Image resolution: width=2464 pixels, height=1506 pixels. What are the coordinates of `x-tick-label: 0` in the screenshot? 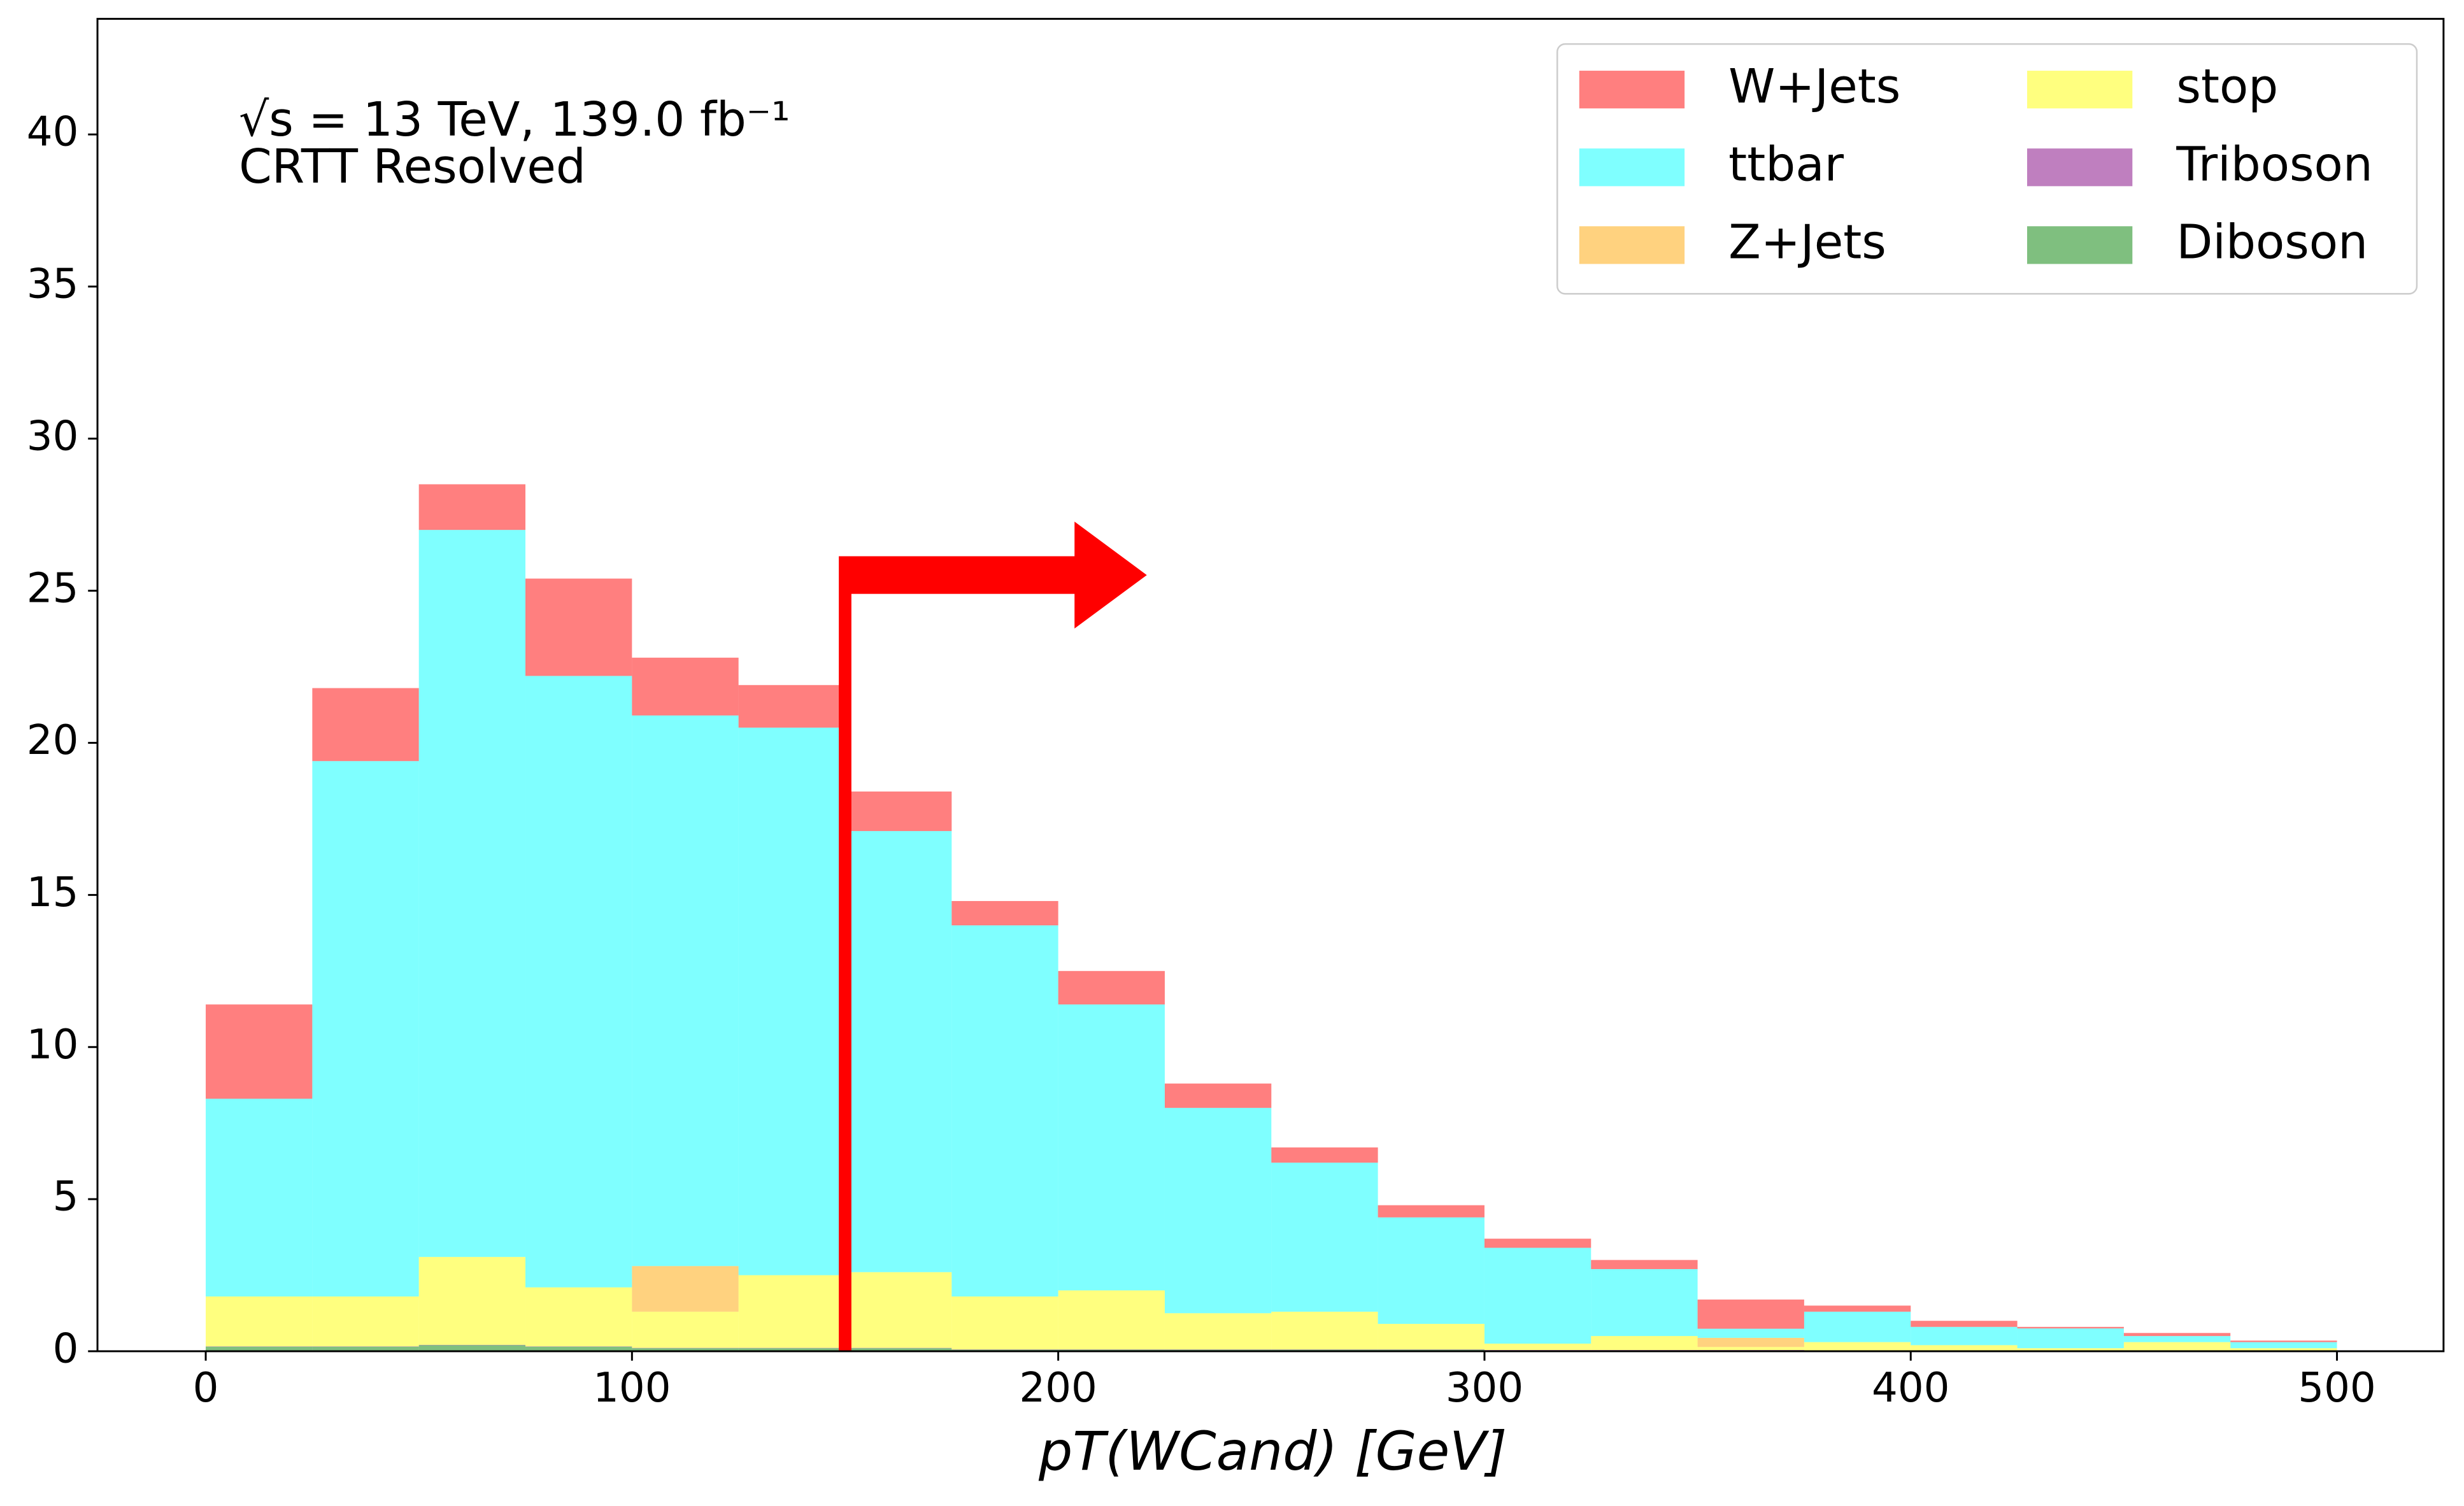 It's located at (206, 1388).